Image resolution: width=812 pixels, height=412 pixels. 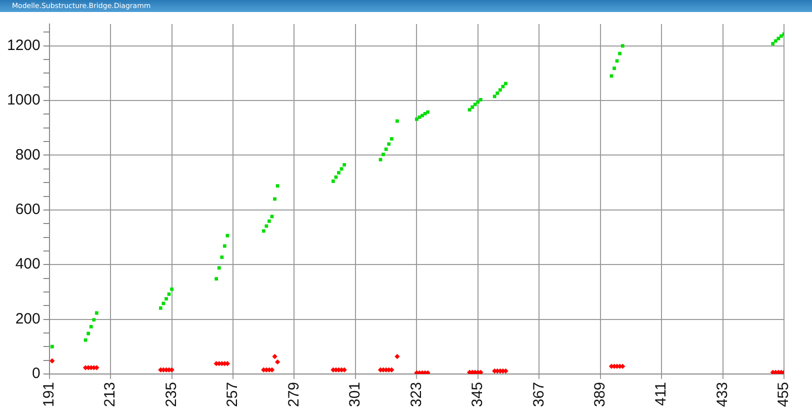 What do you see at coordinates (355, 395) in the screenshot?
I see `x-tick-label: 301` at bounding box center [355, 395].